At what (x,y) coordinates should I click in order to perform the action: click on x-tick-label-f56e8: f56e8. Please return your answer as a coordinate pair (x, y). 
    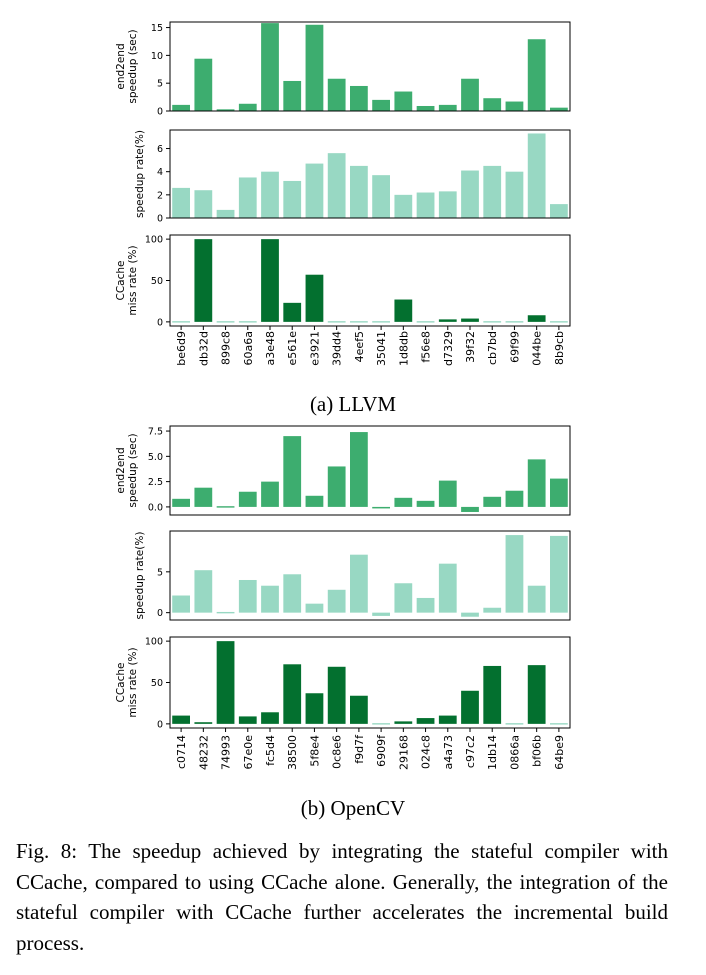
    Looking at the image, I should click on (426, 347).